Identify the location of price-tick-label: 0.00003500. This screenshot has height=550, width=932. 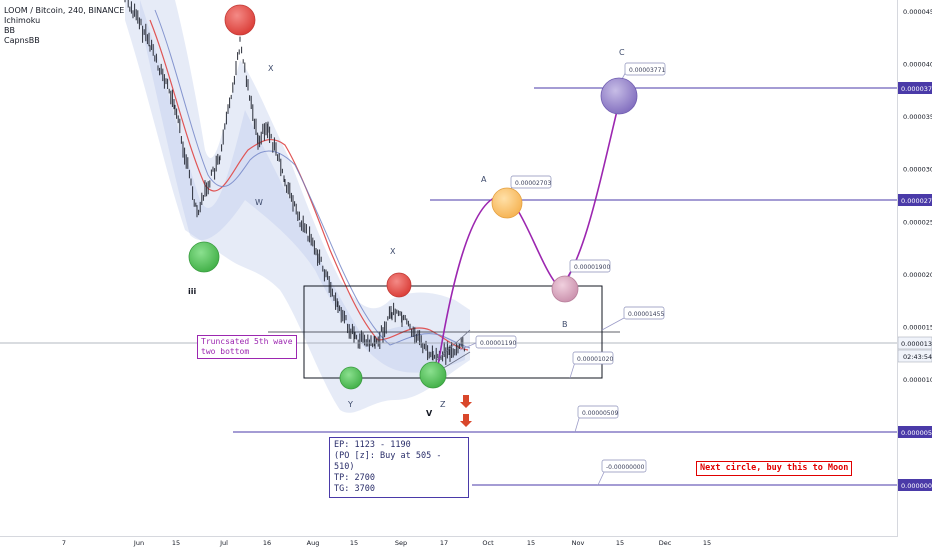
(917, 117).